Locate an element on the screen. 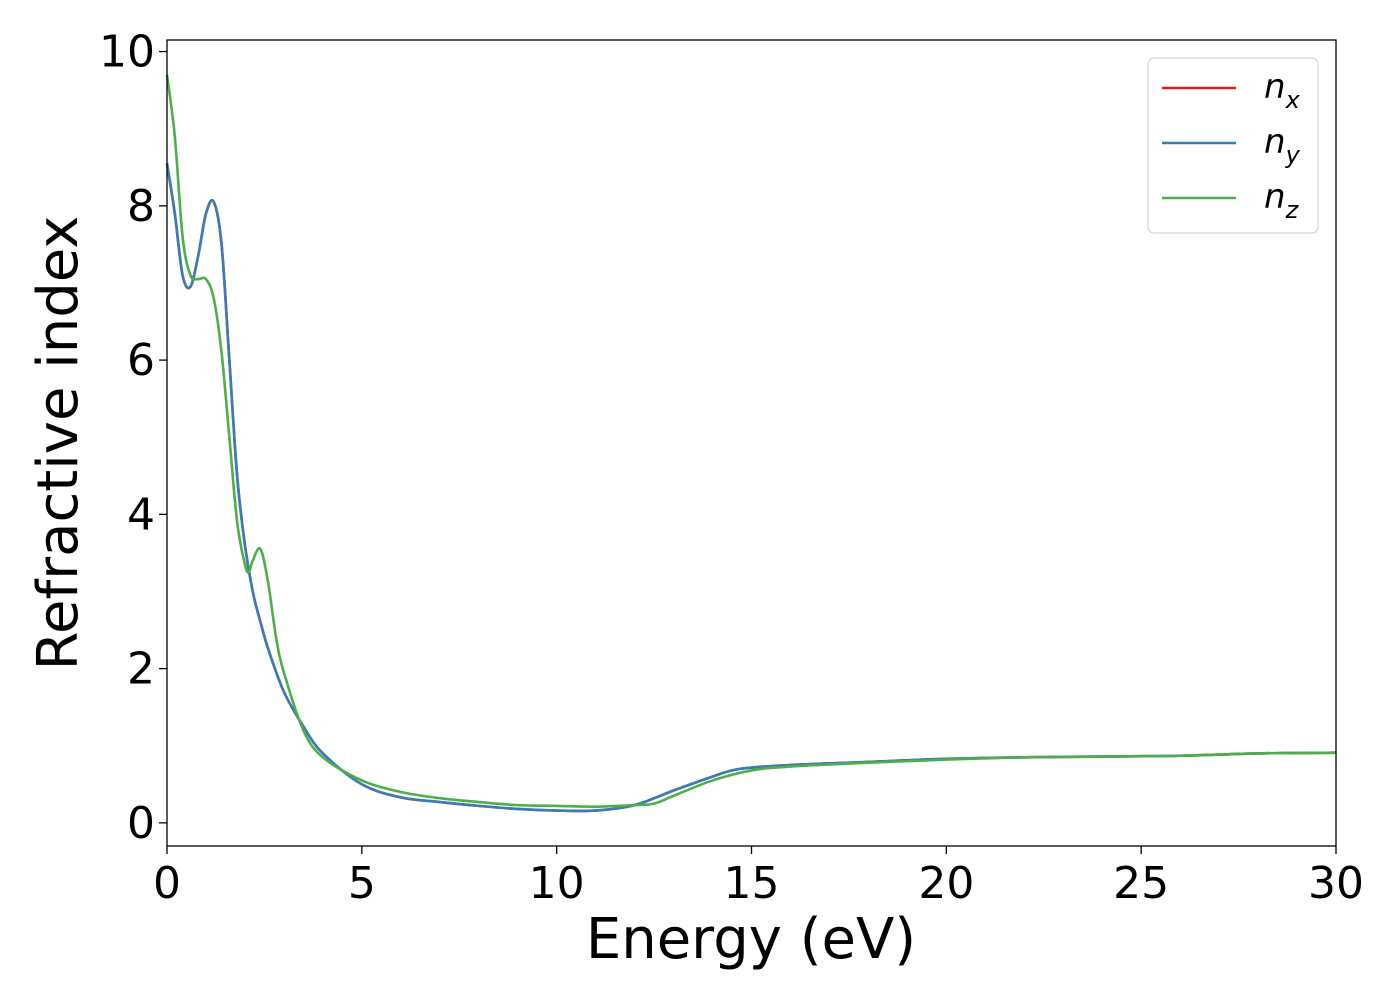  x-tick-label: 10 is located at coordinates (557, 883).